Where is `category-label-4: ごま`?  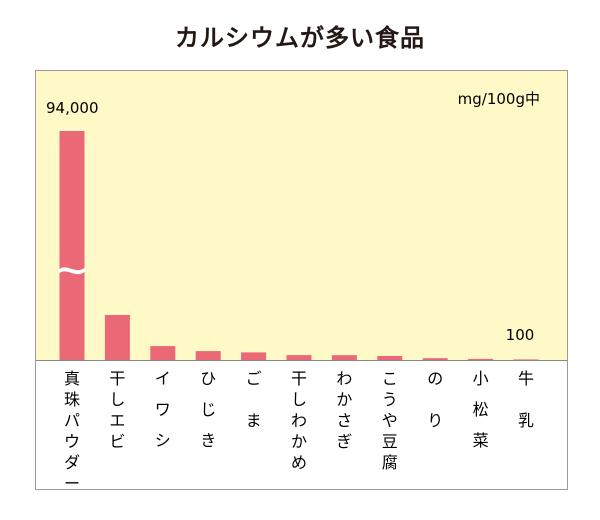 category-label-4: ごま is located at coordinates (254, 399).